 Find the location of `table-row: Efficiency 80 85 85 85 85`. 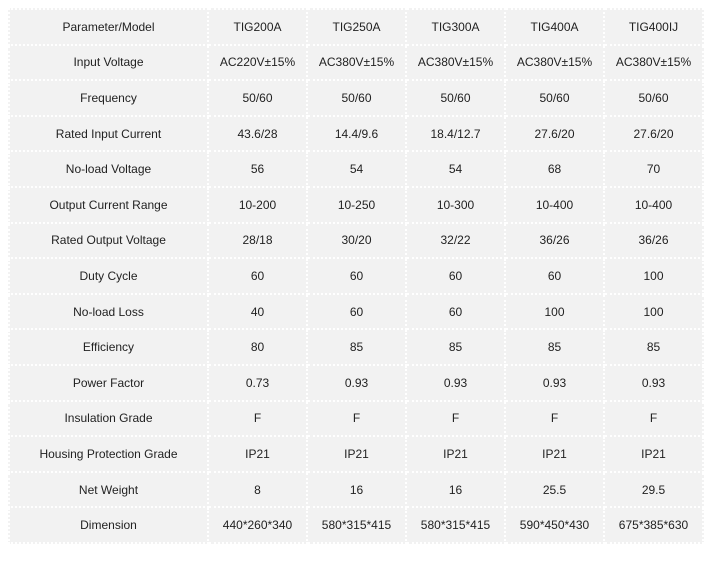

table-row: Efficiency 80 85 85 85 85 is located at coordinates (356, 347).